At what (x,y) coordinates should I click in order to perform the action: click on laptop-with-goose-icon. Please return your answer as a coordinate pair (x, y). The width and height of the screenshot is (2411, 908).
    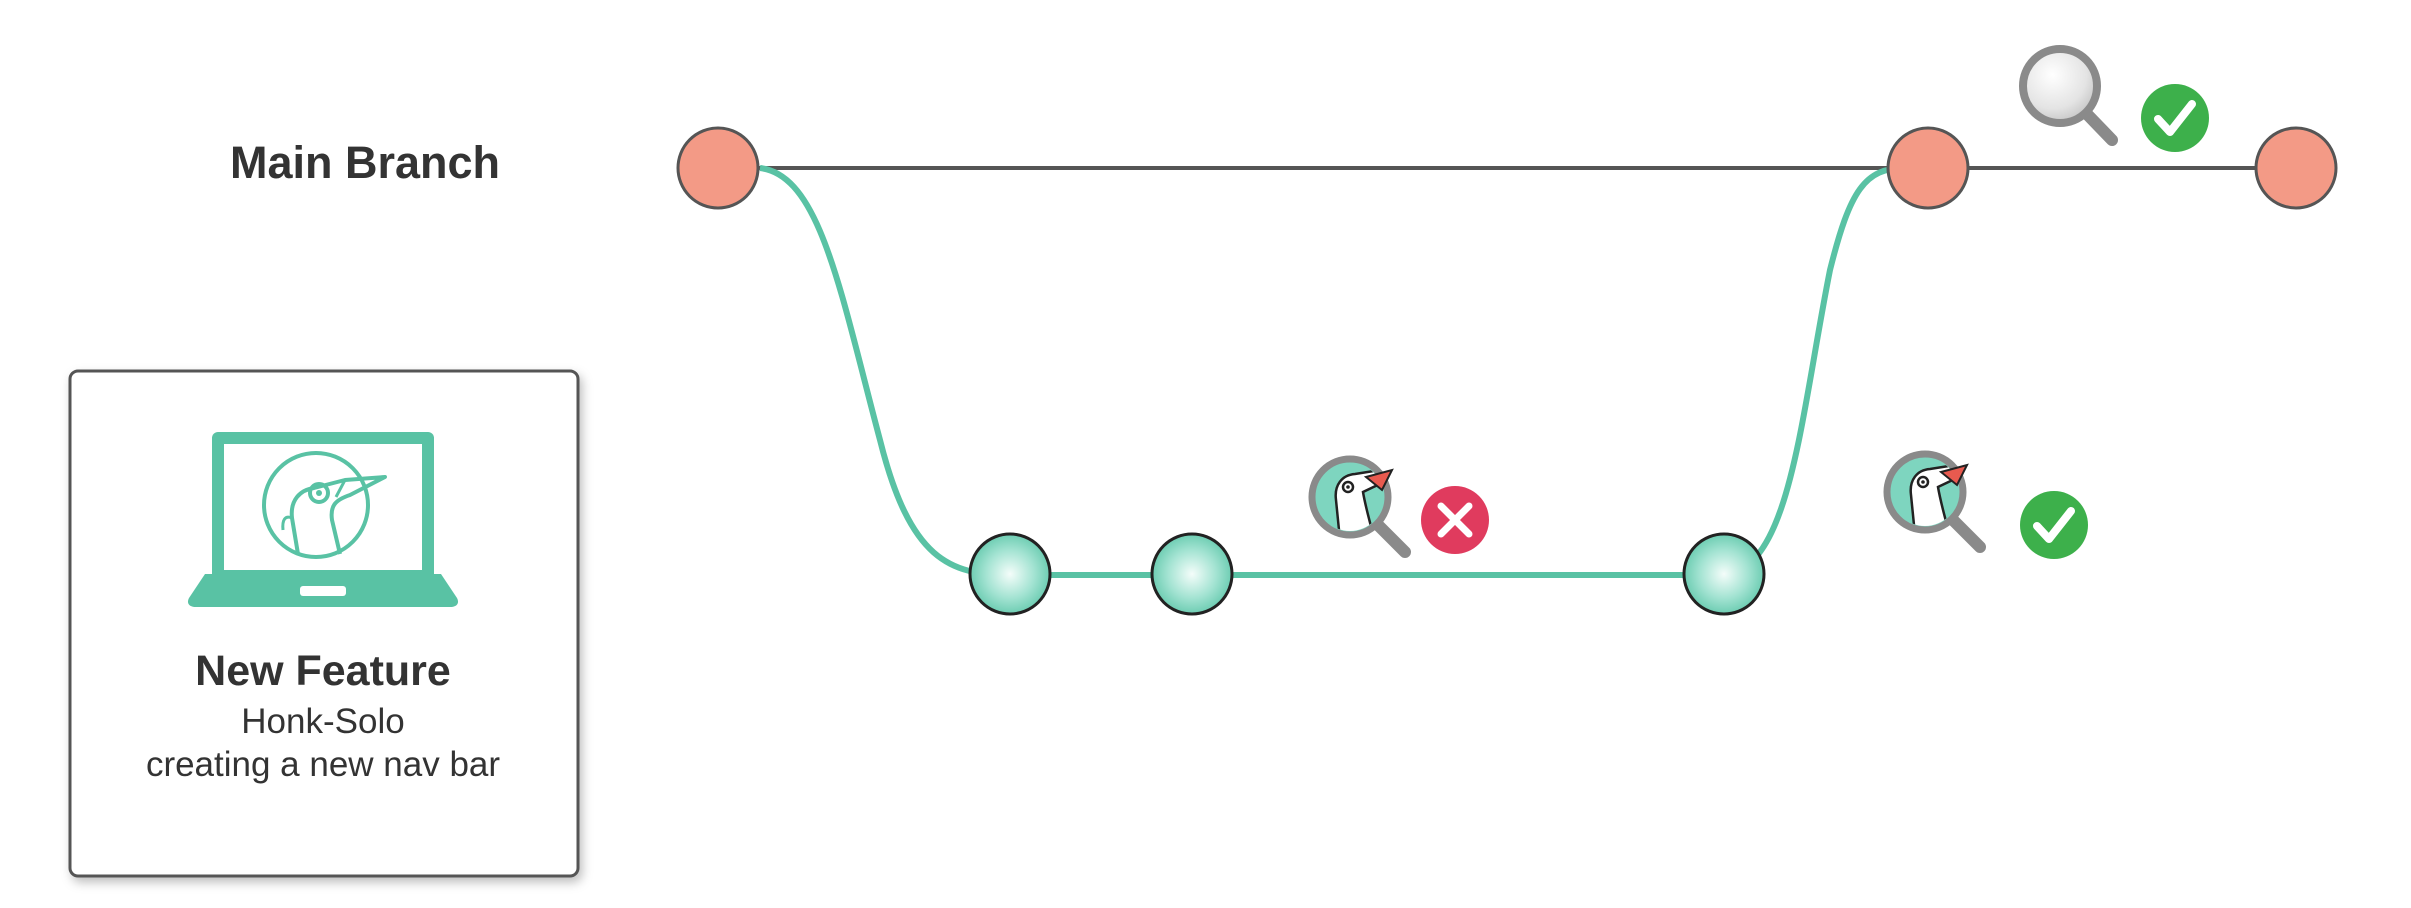
    Looking at the image, I should click on (323, 519).